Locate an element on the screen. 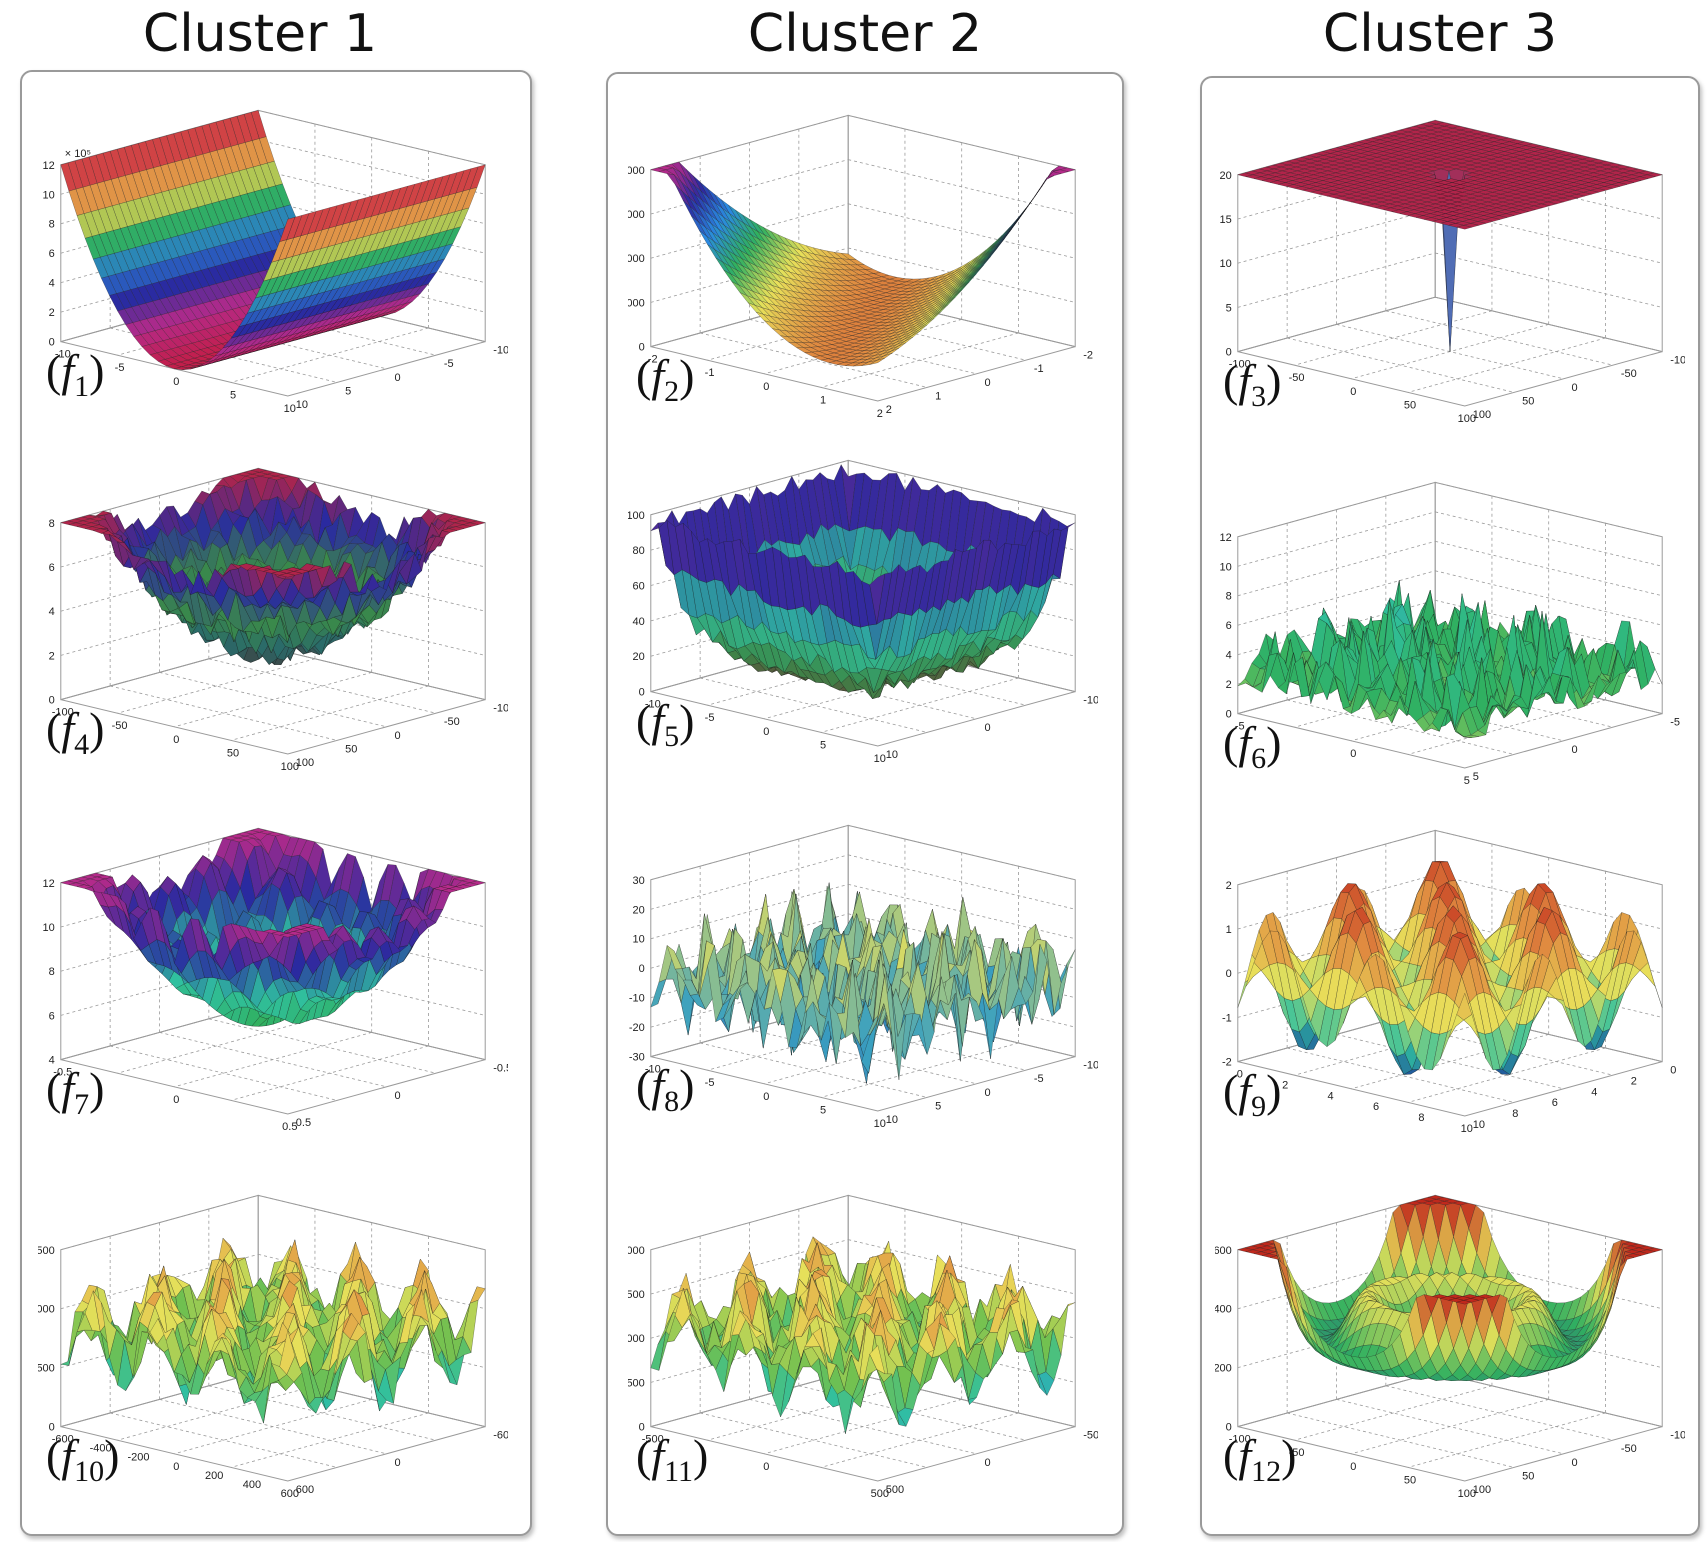  x-tick-label: 0.5 is located at coordinates (289, 1127).